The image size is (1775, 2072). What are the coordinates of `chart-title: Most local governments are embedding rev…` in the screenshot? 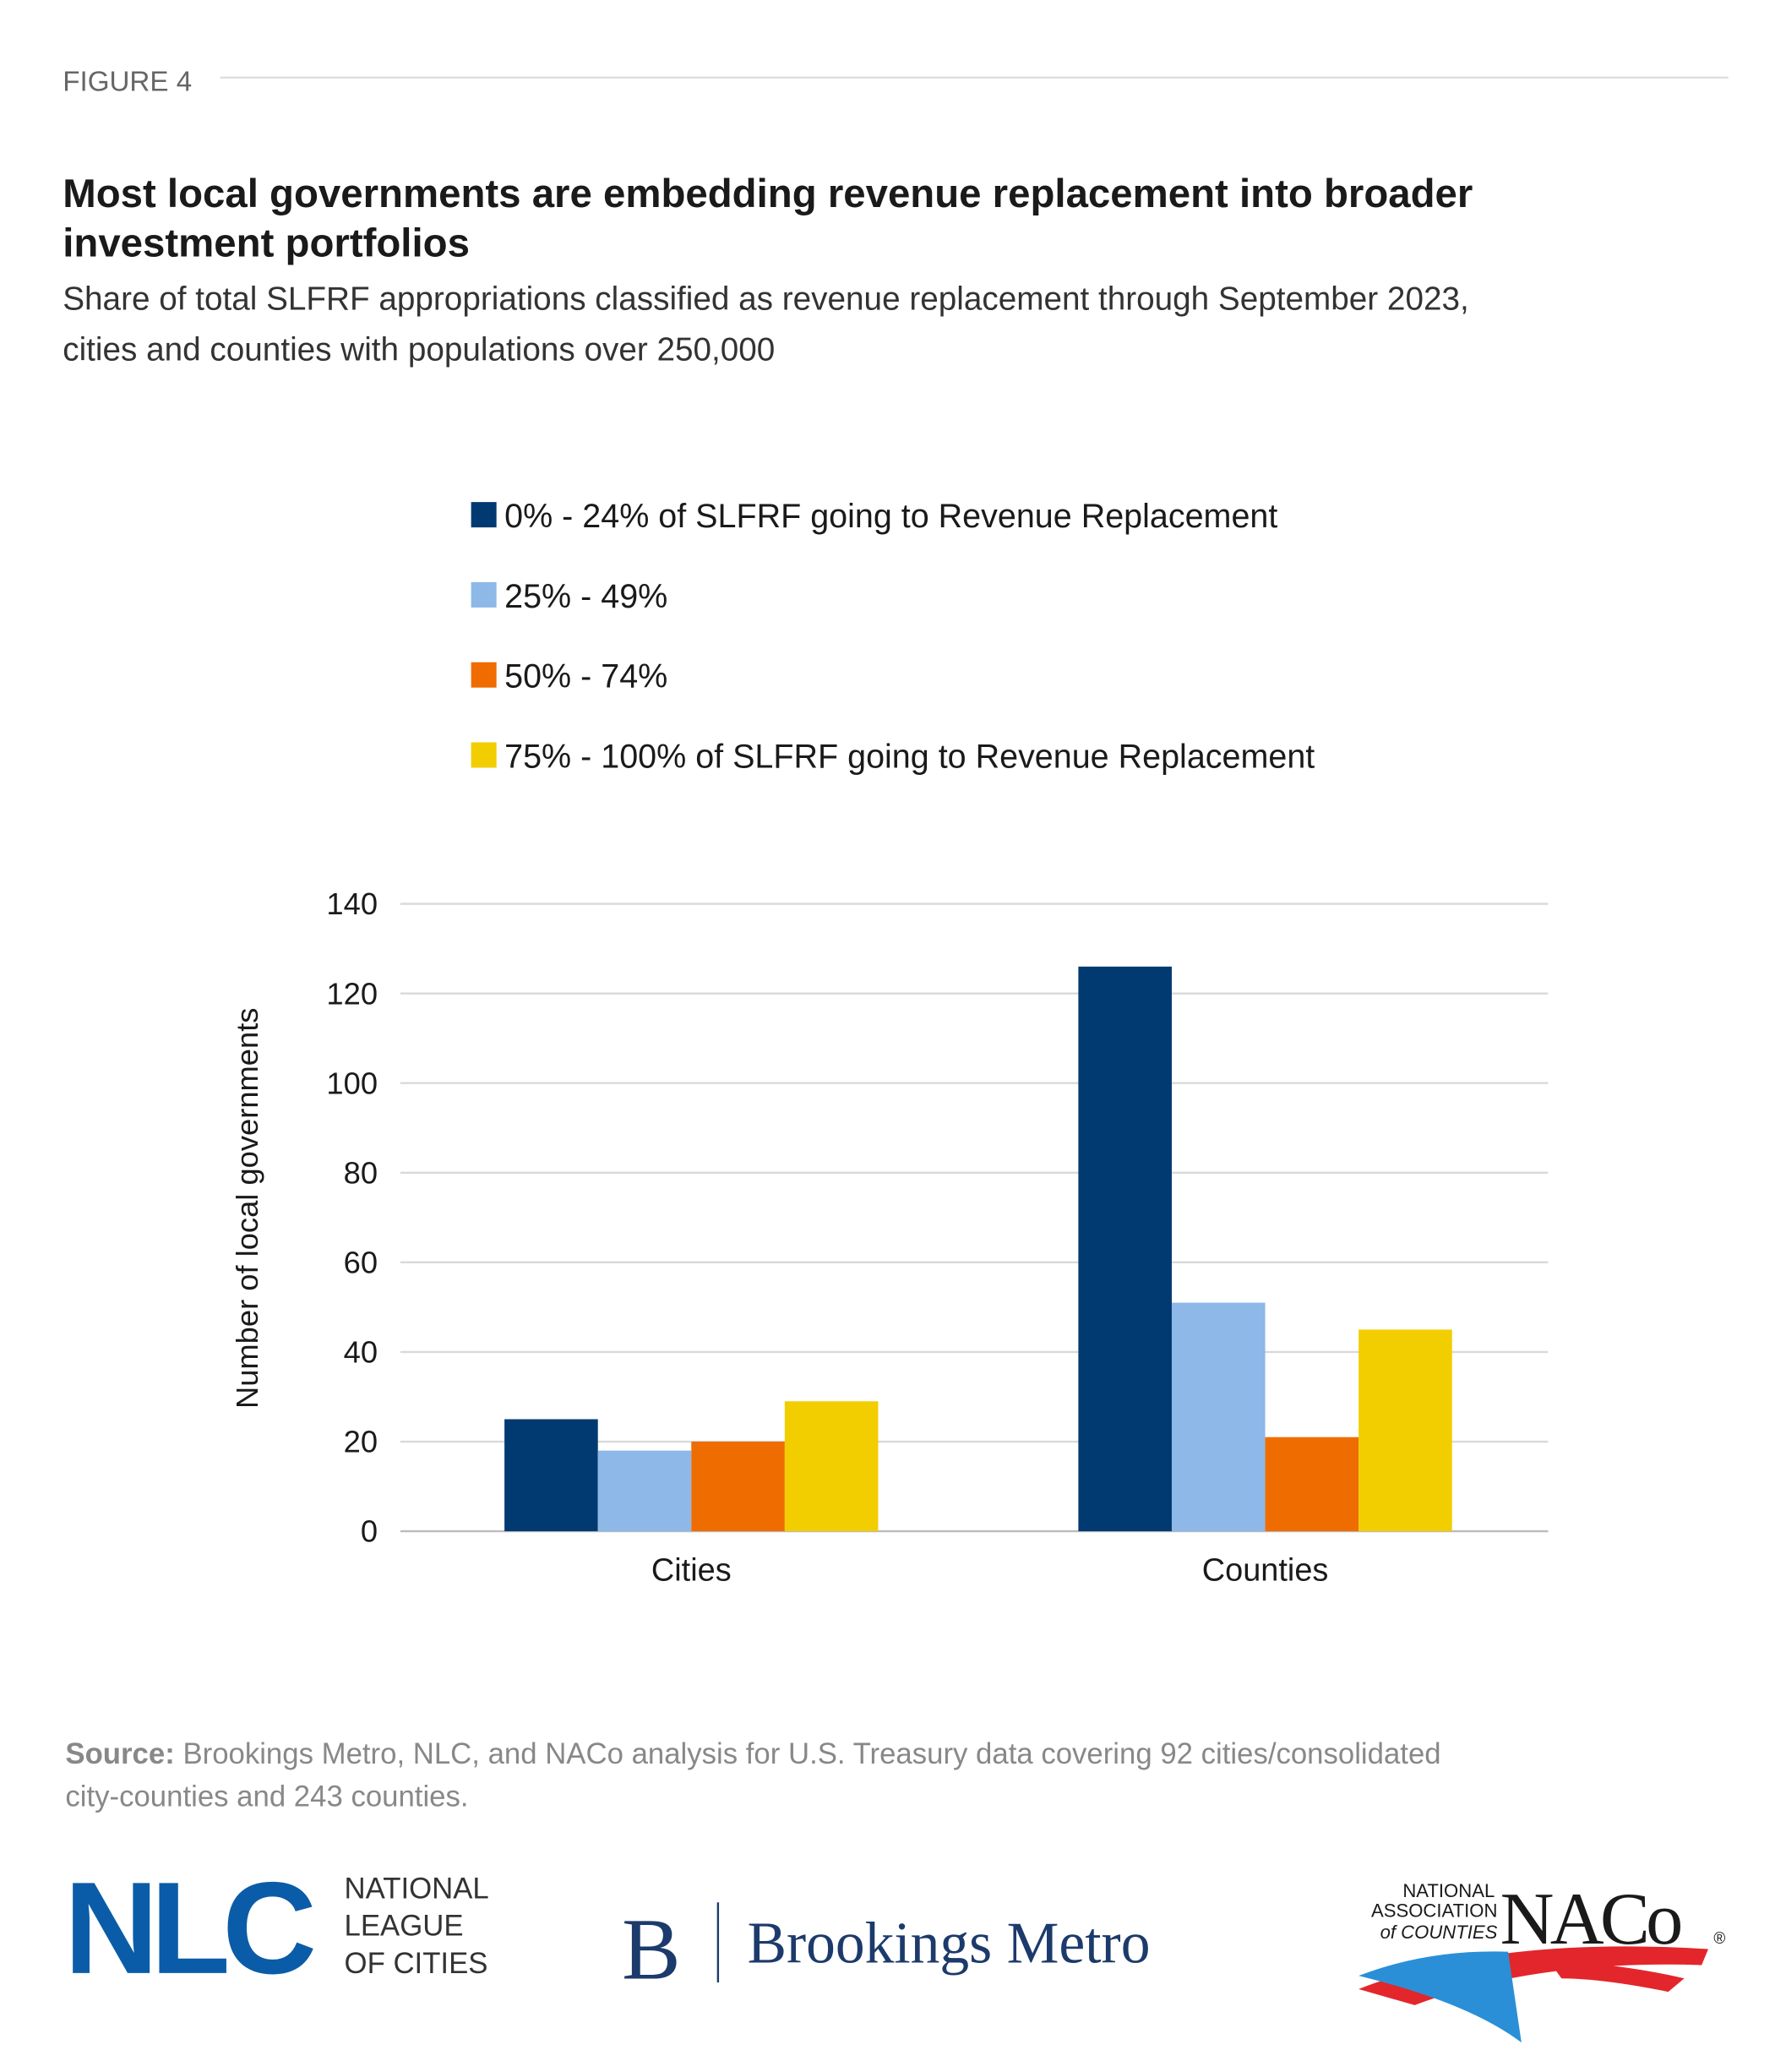 It's located at (768, 194).